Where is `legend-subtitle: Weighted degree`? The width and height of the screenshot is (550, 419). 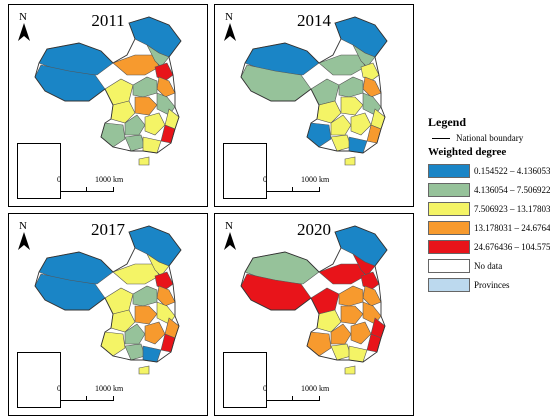 legend-subtitle: Weighted degree is located at coordinates (467, 152).